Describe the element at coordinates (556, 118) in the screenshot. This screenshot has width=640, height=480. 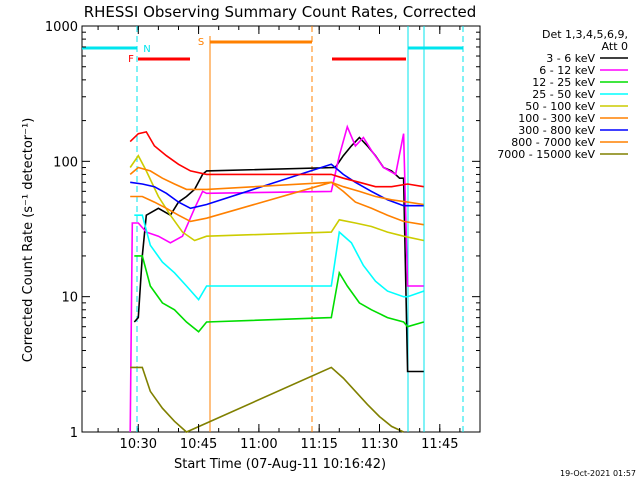
I see `legend-label-5: 100 - 300 keV` at that location.